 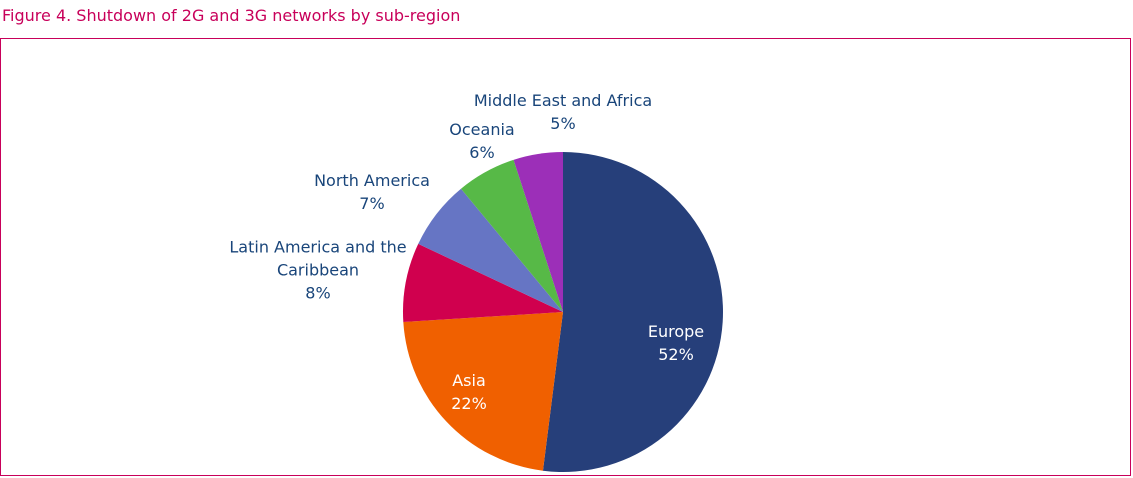 I want to click on category-label: Oceania, so click(x=482, y=129).